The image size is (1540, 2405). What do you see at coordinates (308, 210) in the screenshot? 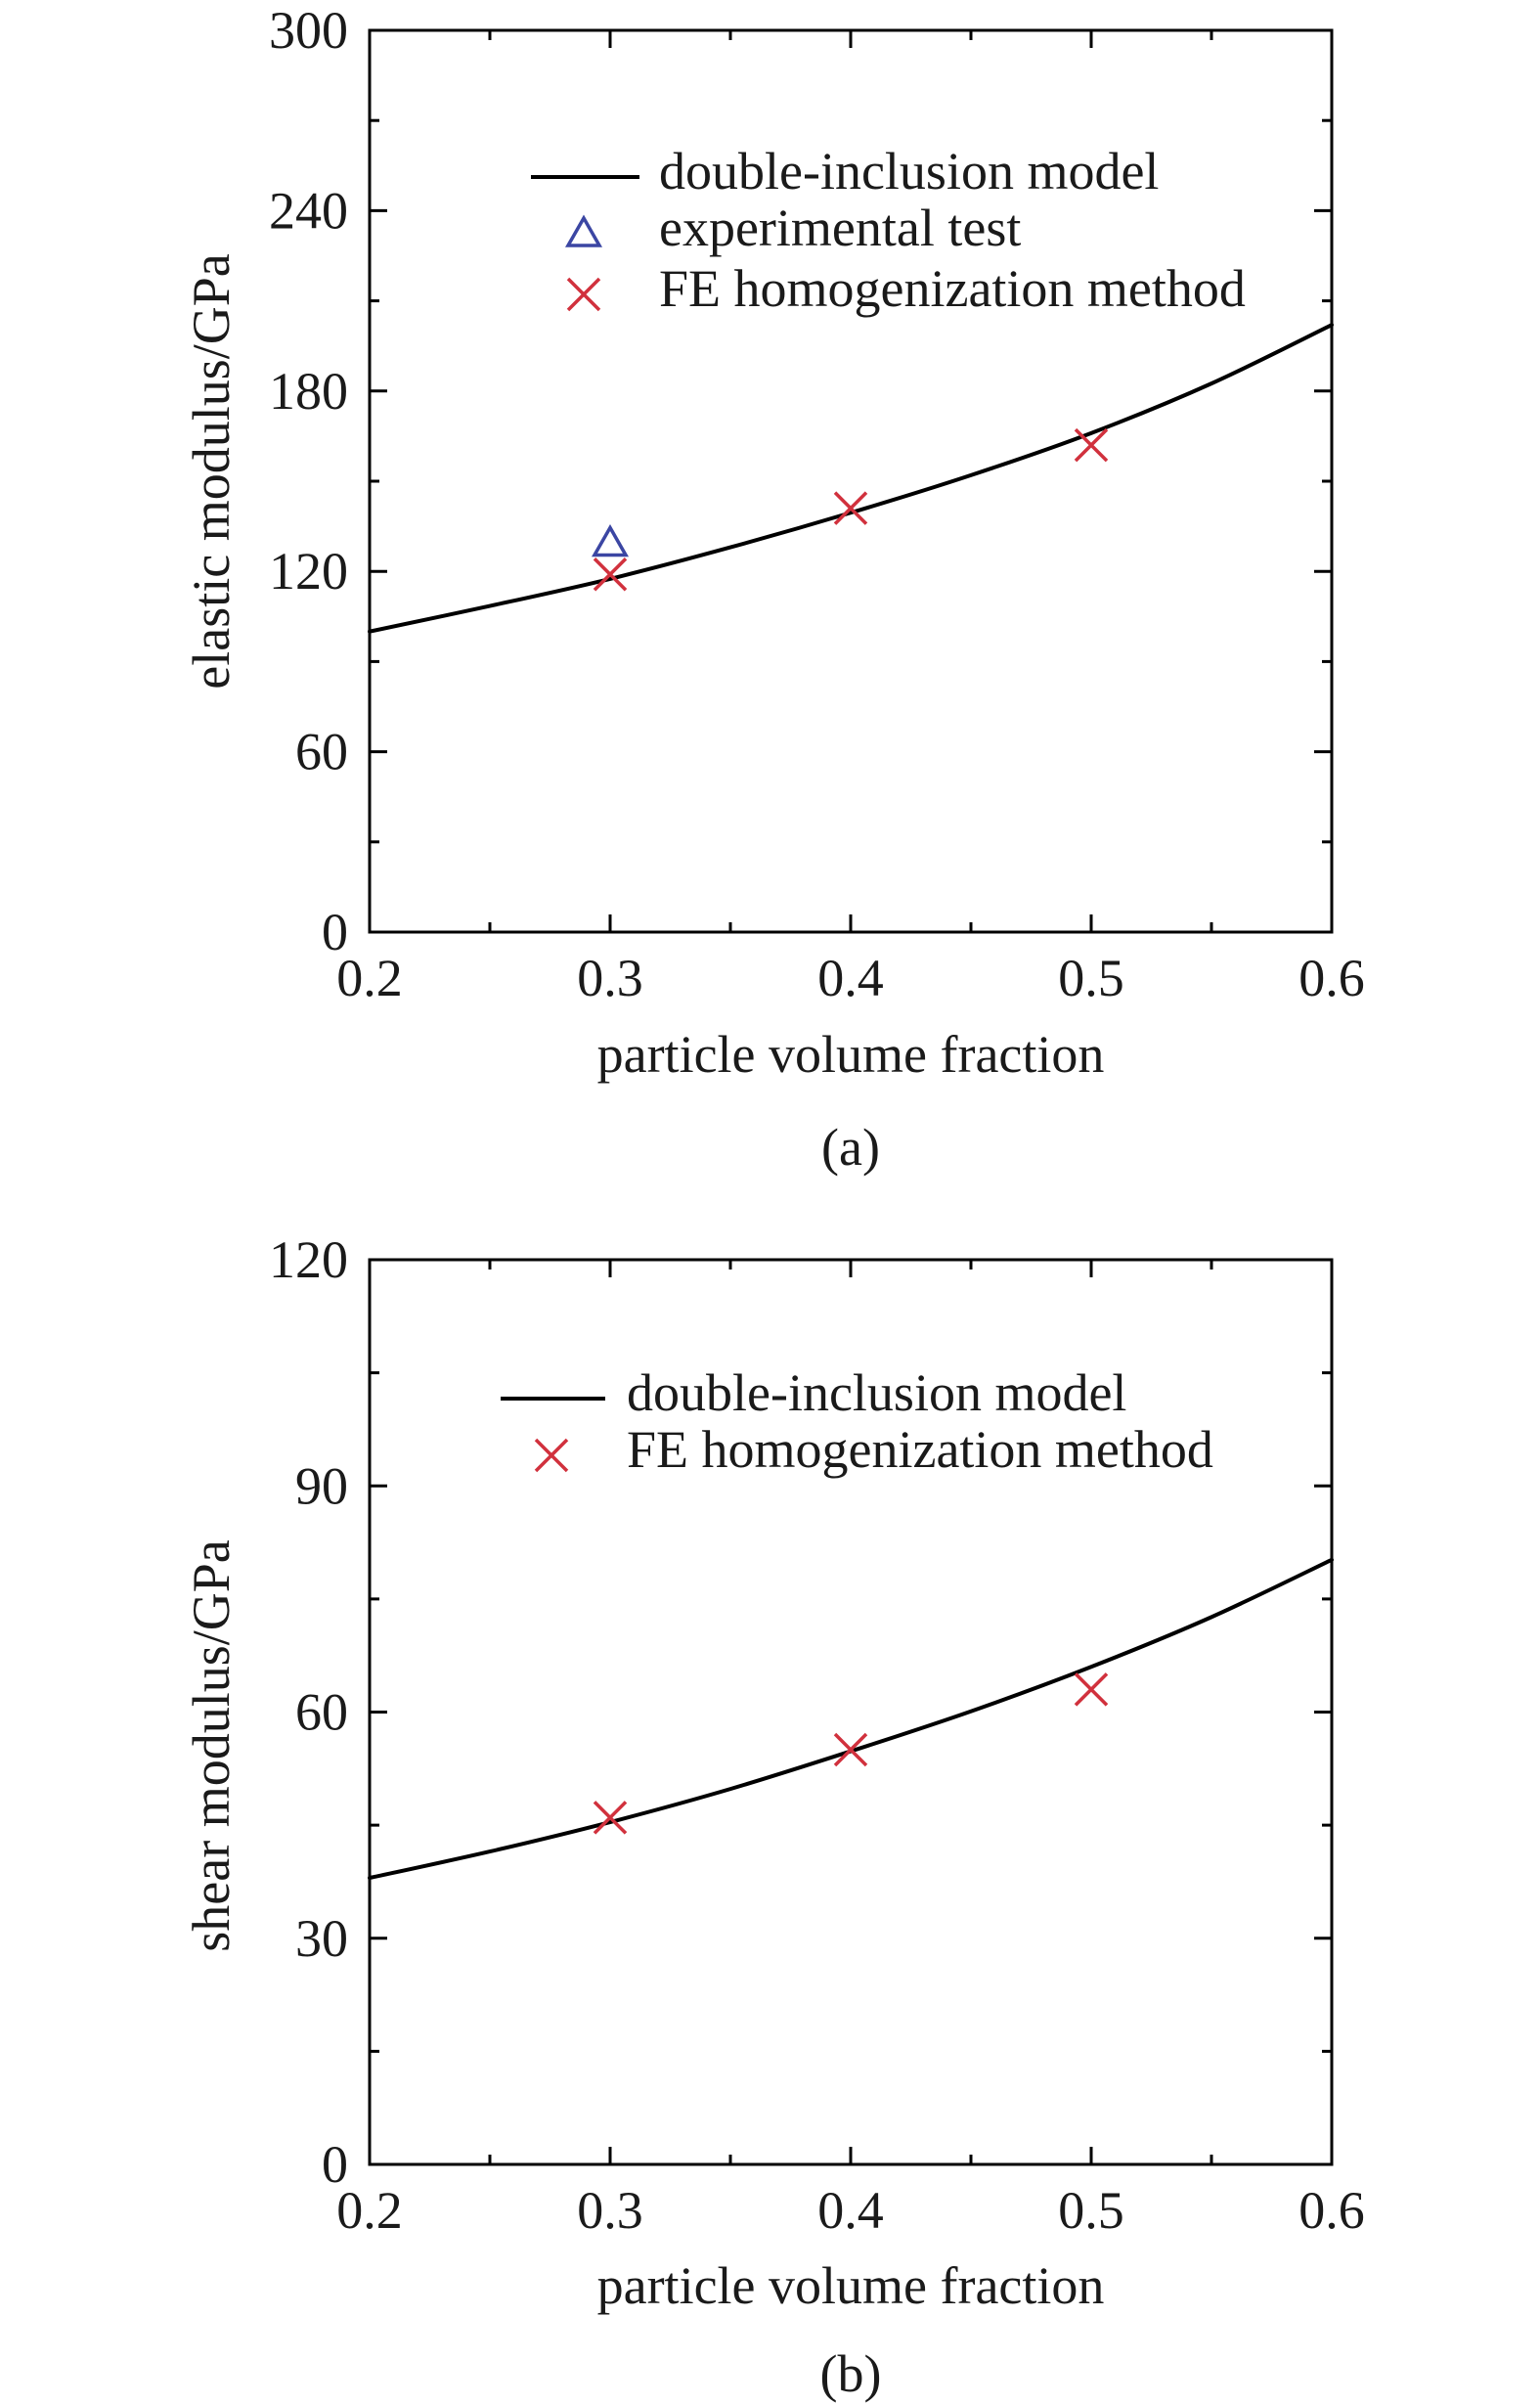
I see `y-tick-label: 240` at bounding box center [308, 210].